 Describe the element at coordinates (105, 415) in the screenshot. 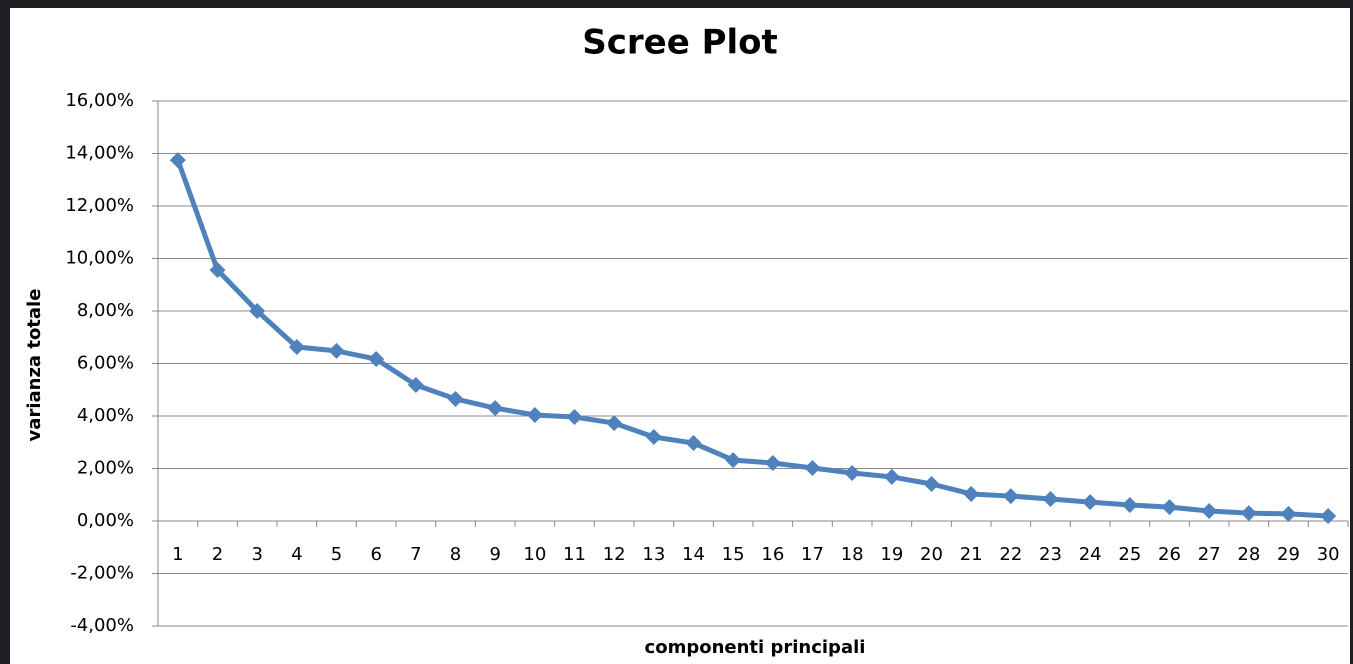

I see `y-tick-label: 4,00%` at that location.